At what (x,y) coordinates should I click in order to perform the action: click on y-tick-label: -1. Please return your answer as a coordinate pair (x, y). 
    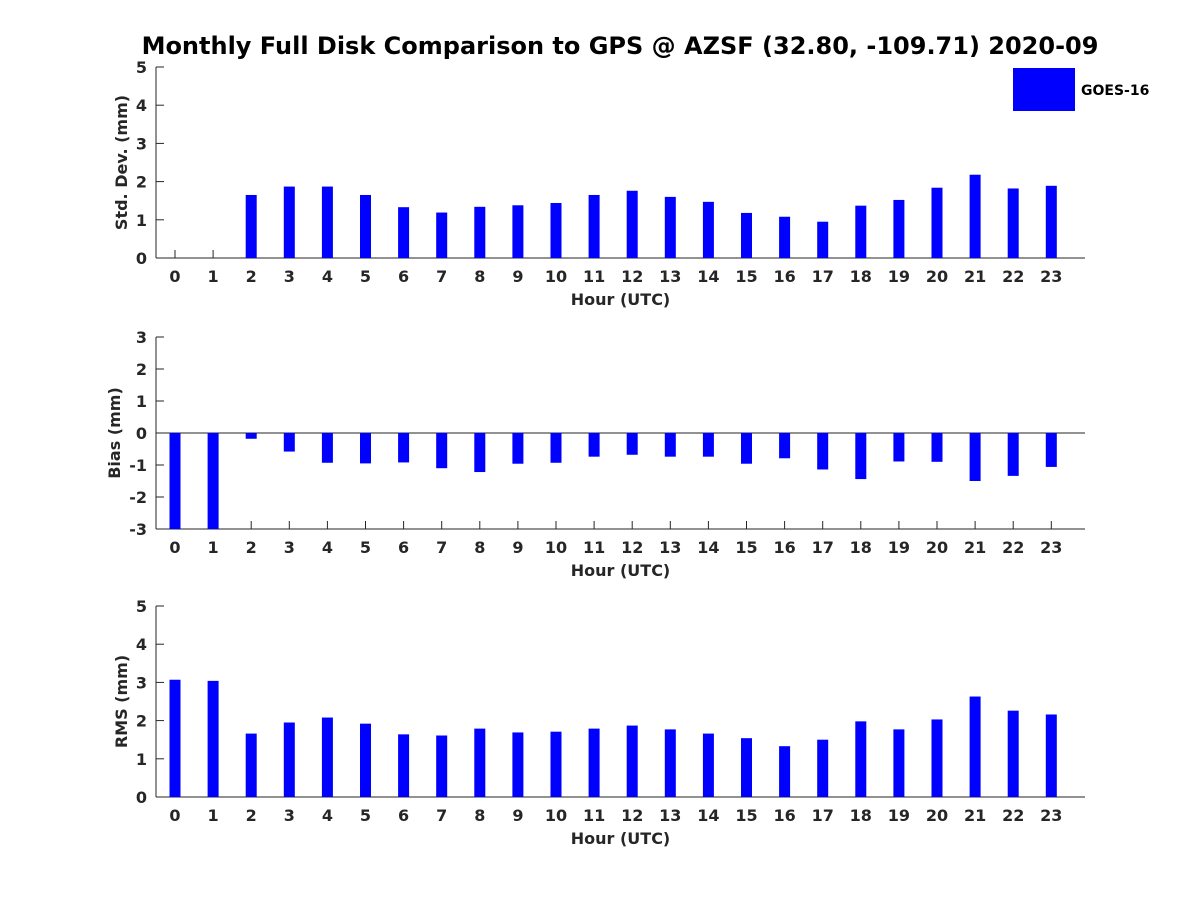
    Looking at the image, I should click on (138, 465).